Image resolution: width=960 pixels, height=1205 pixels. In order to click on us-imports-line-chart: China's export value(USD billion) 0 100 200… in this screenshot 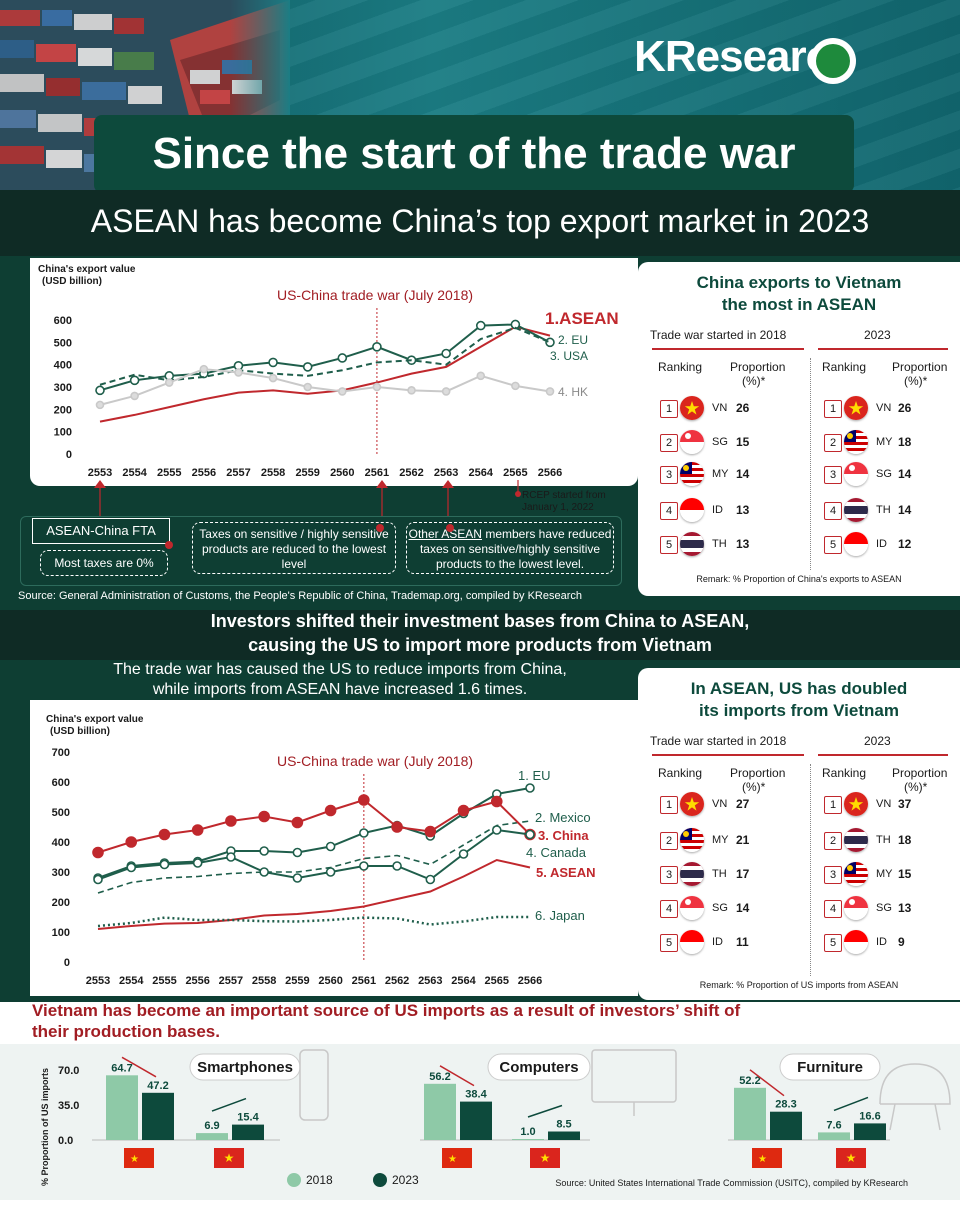, I will do `click(320, 850)`.